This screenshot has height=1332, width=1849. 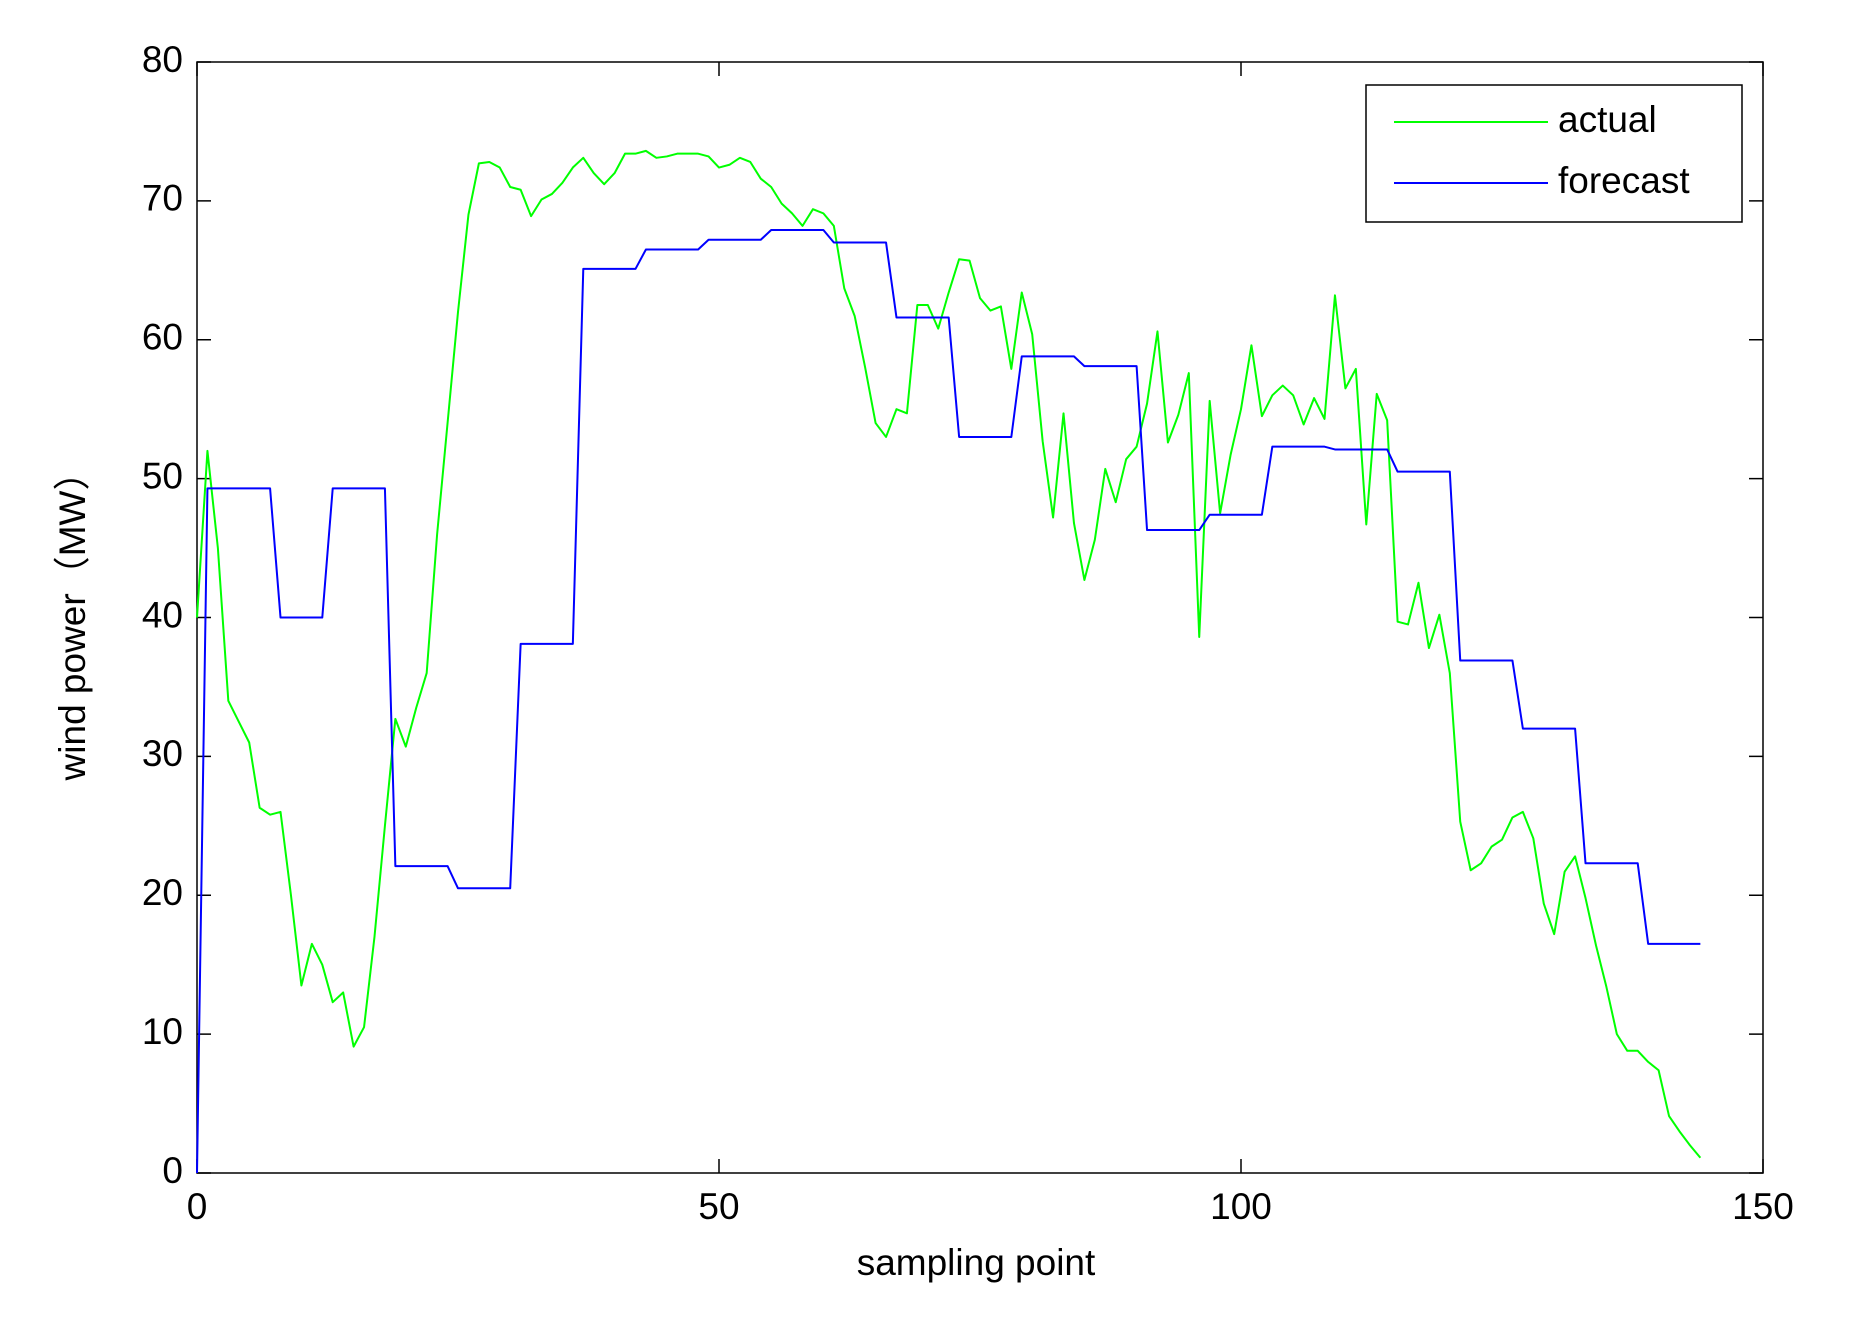 What do you see at coordinates (1241, 1206) in the screenshot?
I see `x-tick-label: 100` at bounding box center [1241, 1206].